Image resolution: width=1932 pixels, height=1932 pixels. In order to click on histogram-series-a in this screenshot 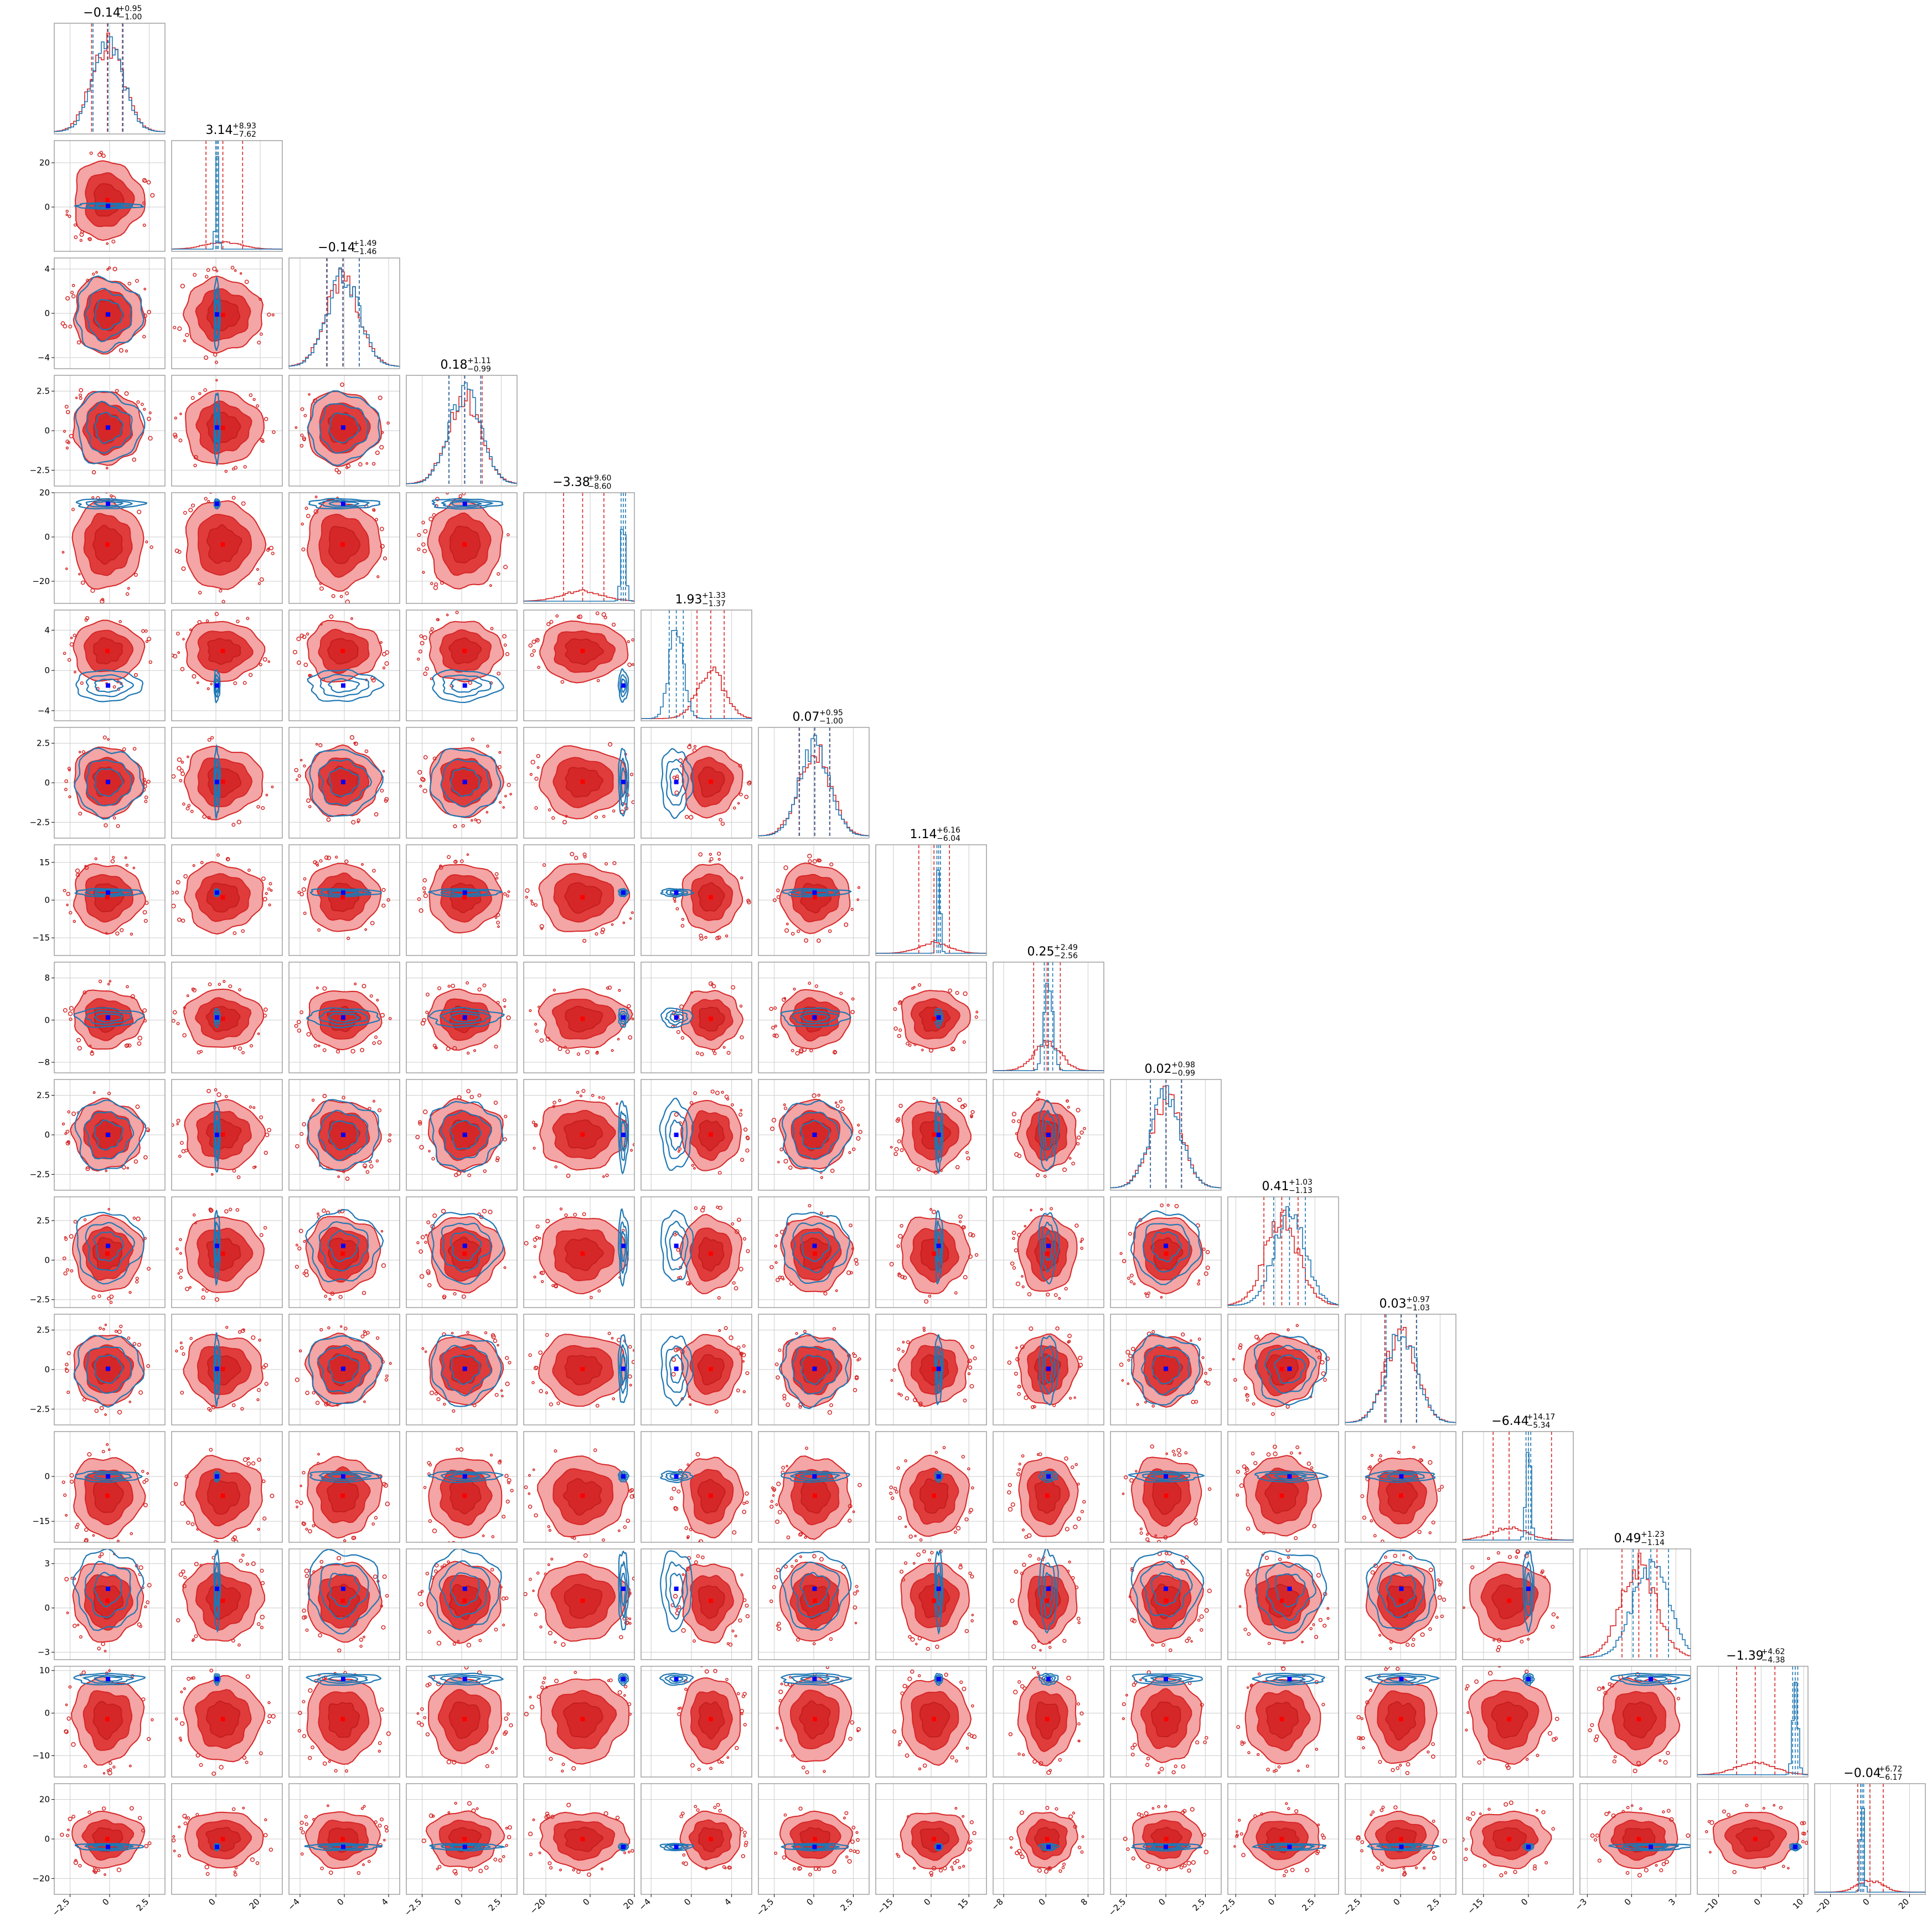, I will do `click(1517, 1533)`.